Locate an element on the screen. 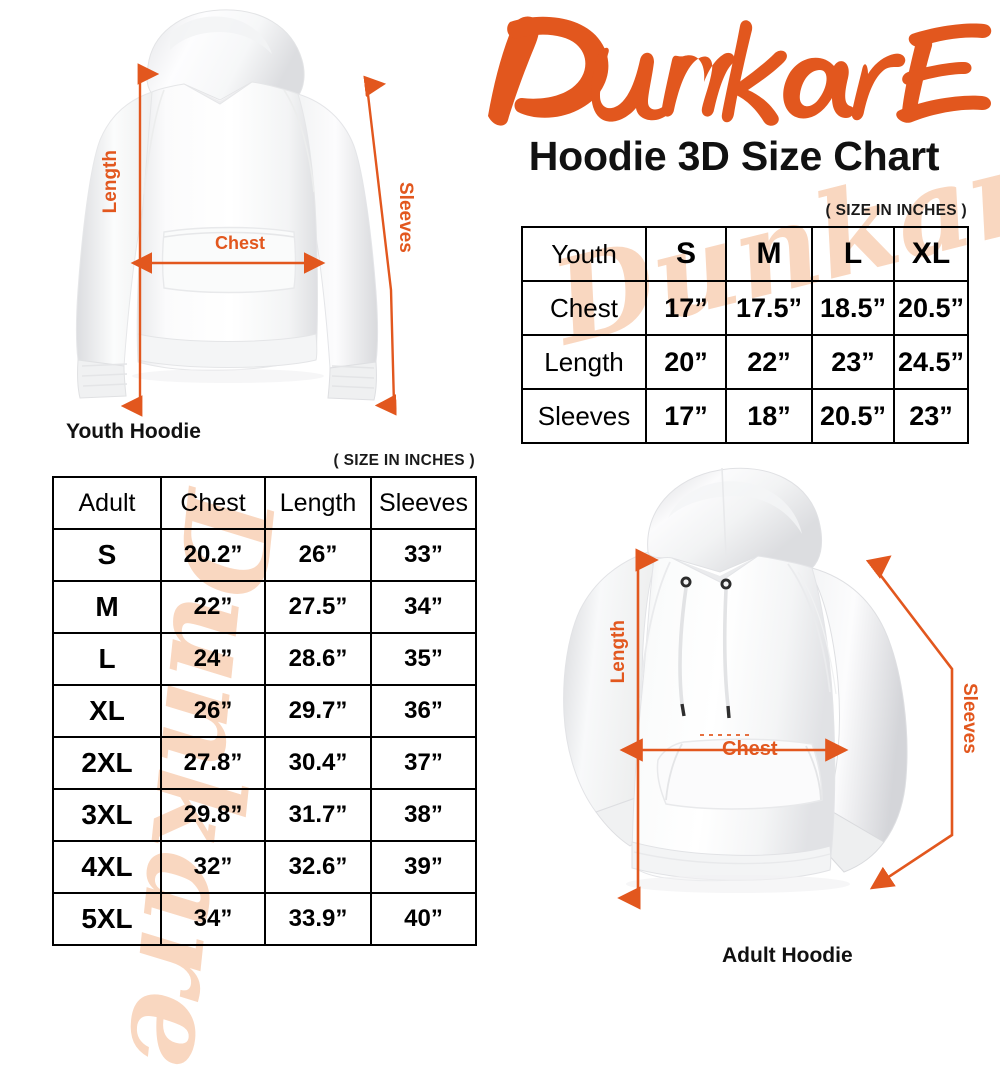 The width and height of the screenshot is (1000, 1076). adult-sleeves-s: 33” is located at coordinates (423, 555).